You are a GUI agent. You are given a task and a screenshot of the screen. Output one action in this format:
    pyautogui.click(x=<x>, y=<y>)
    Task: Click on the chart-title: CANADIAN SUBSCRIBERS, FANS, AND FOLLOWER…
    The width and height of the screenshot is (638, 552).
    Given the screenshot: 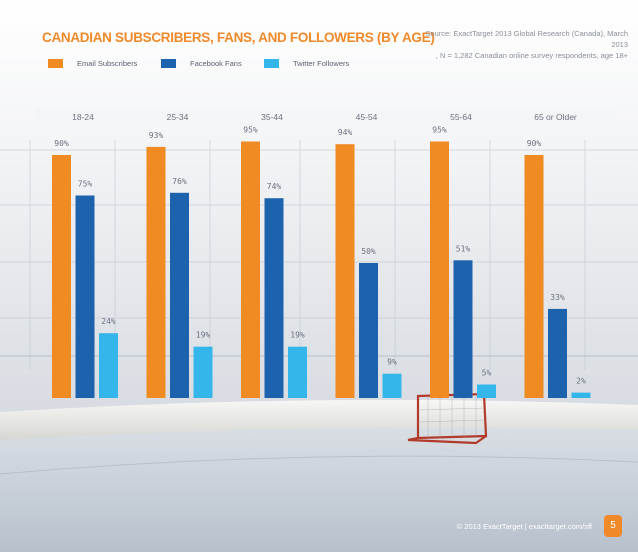 What is the action you would take?
    pyautogui.click(x=238, y=37)
    